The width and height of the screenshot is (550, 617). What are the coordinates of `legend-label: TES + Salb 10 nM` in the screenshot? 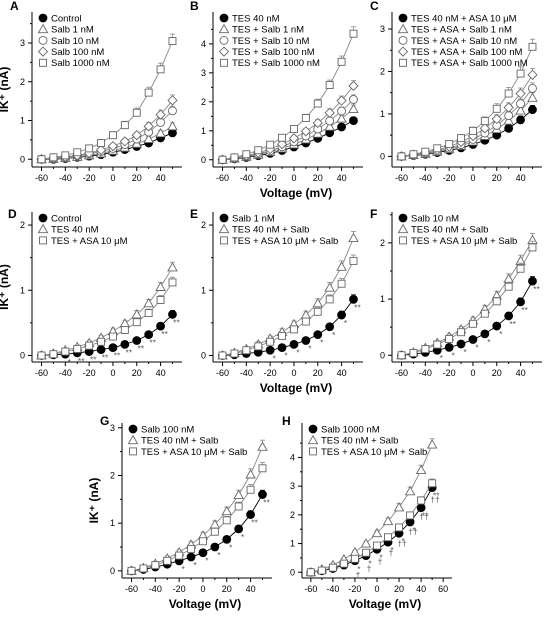 It's located at (270, 41).